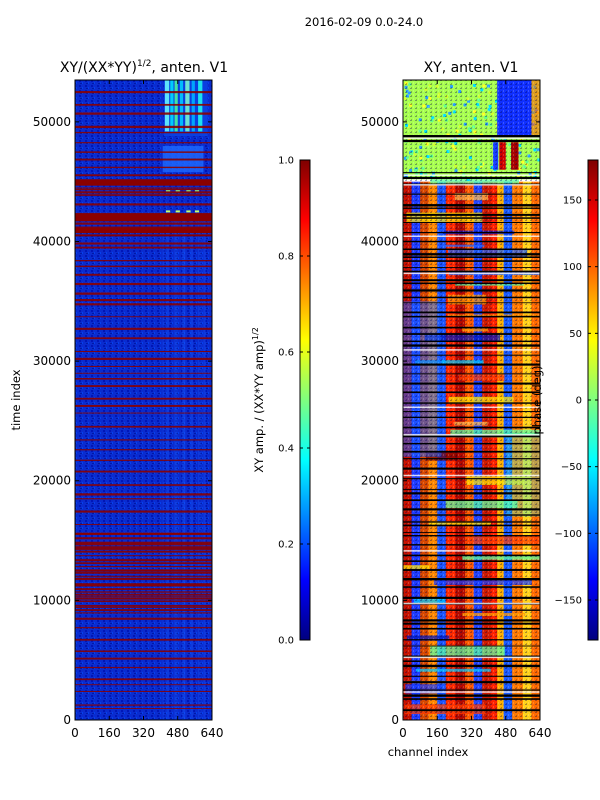 The width and height of the screenshot is (600, 800). I want to click on left-colorbar-label: XY amp. / (XX*YY amp)1/2, so click(258, 400).